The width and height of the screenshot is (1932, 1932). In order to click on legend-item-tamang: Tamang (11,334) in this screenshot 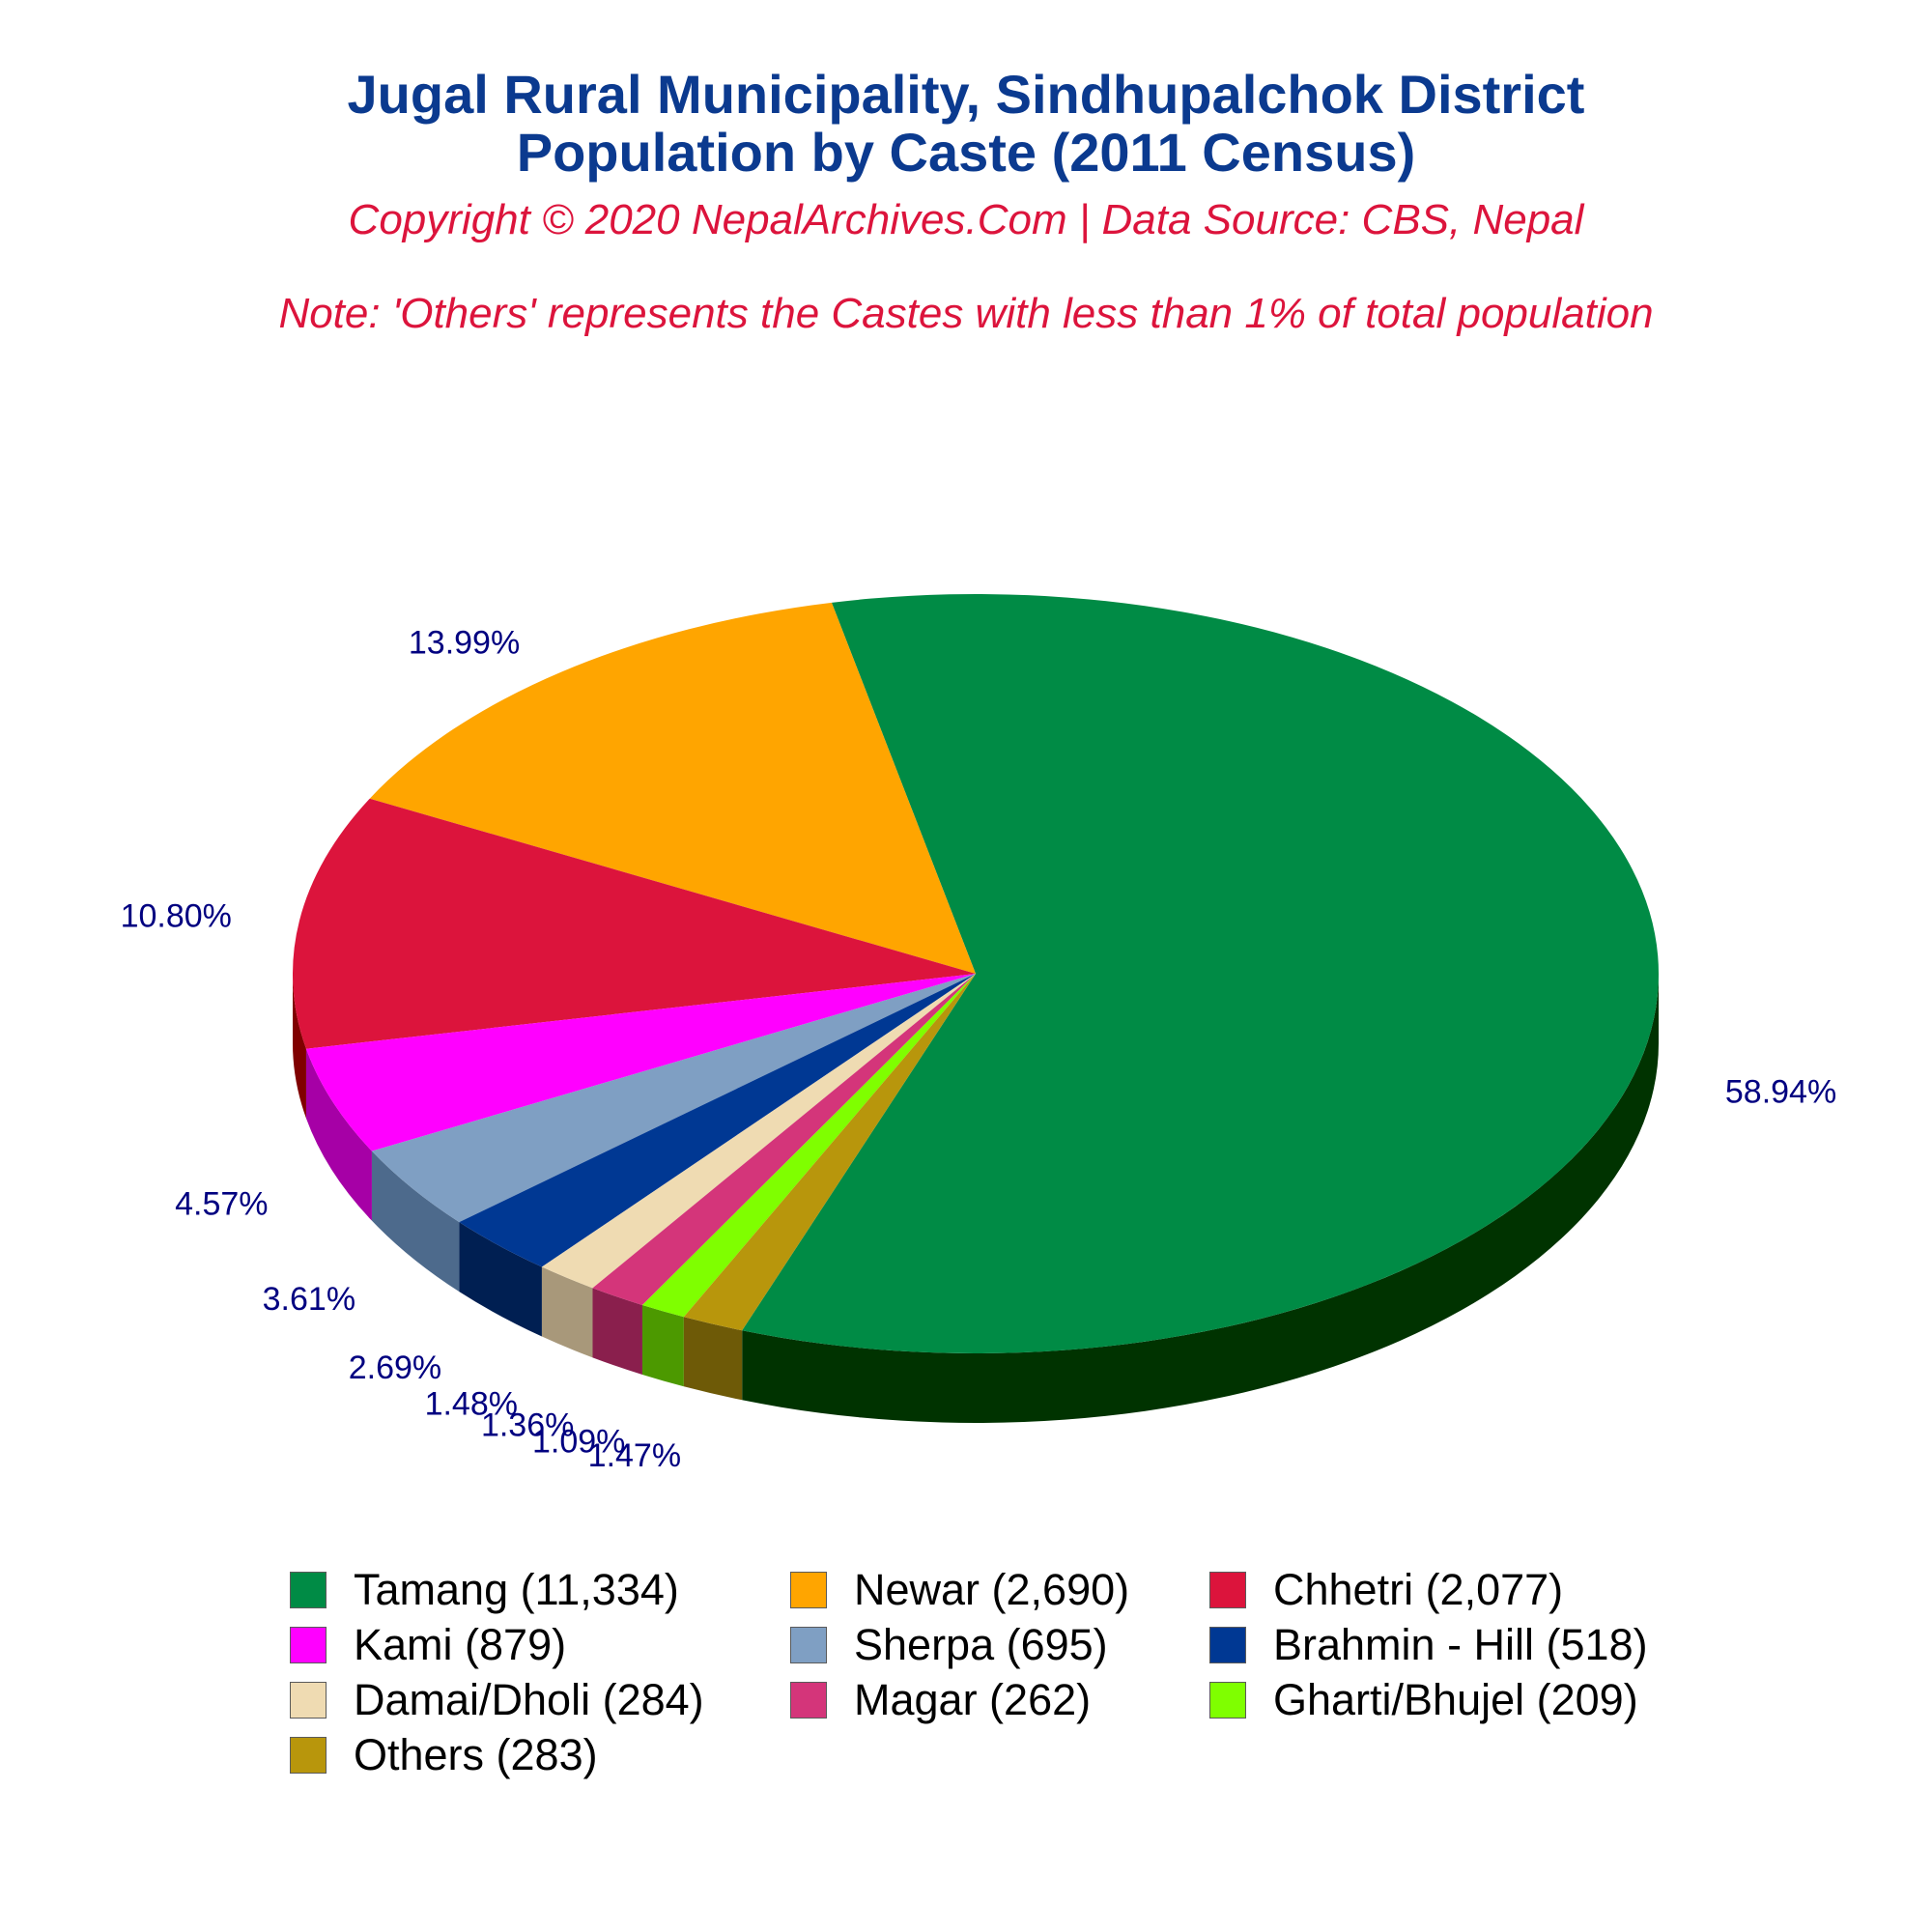, I will do `click(484, 1589)`.